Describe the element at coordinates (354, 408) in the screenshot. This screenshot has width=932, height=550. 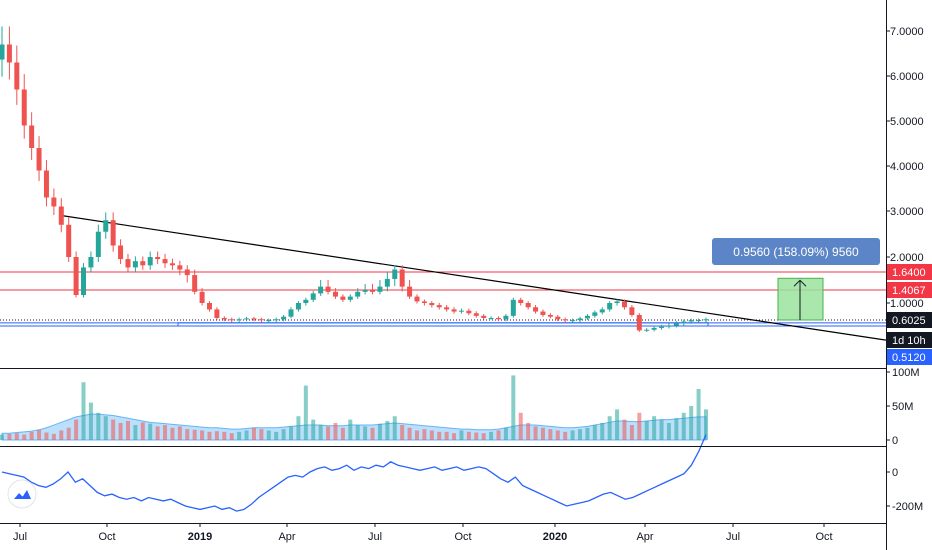
I see `volume-pane` at that location.